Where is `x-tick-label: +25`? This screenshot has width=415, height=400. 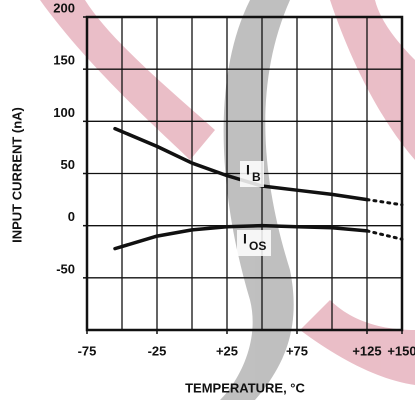 x-tick-label: +25 is located at coordinates (227, 350).